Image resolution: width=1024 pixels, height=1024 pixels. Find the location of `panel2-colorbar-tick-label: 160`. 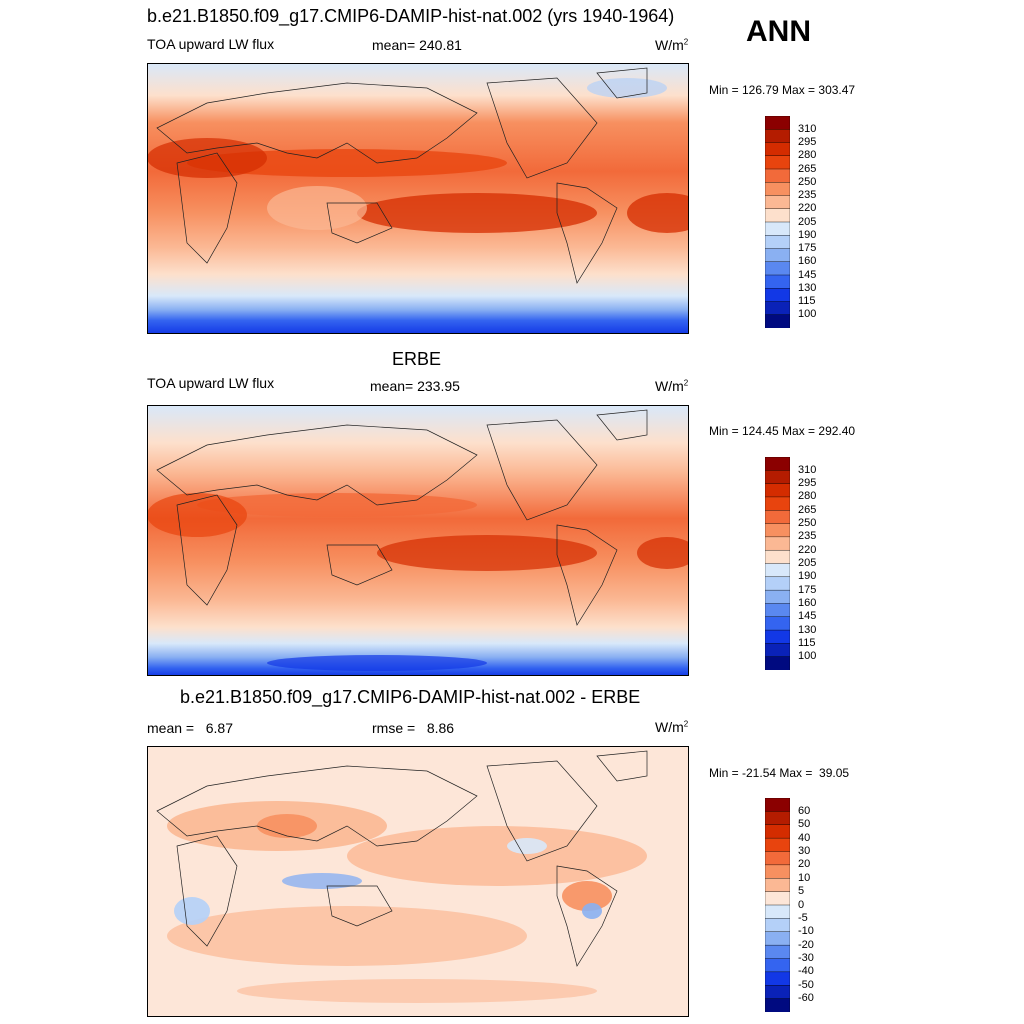

panel2-colorbar-tick-label: 160 is located at coordinates (807, 602).